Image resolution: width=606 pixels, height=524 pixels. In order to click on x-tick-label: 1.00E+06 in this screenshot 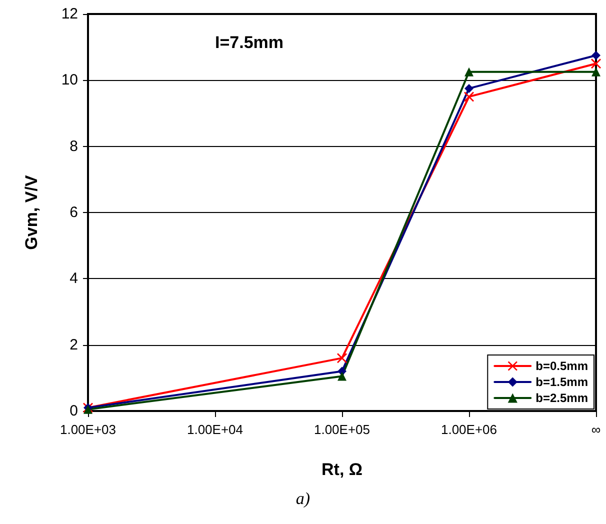, I will do `click(469, 429)`.